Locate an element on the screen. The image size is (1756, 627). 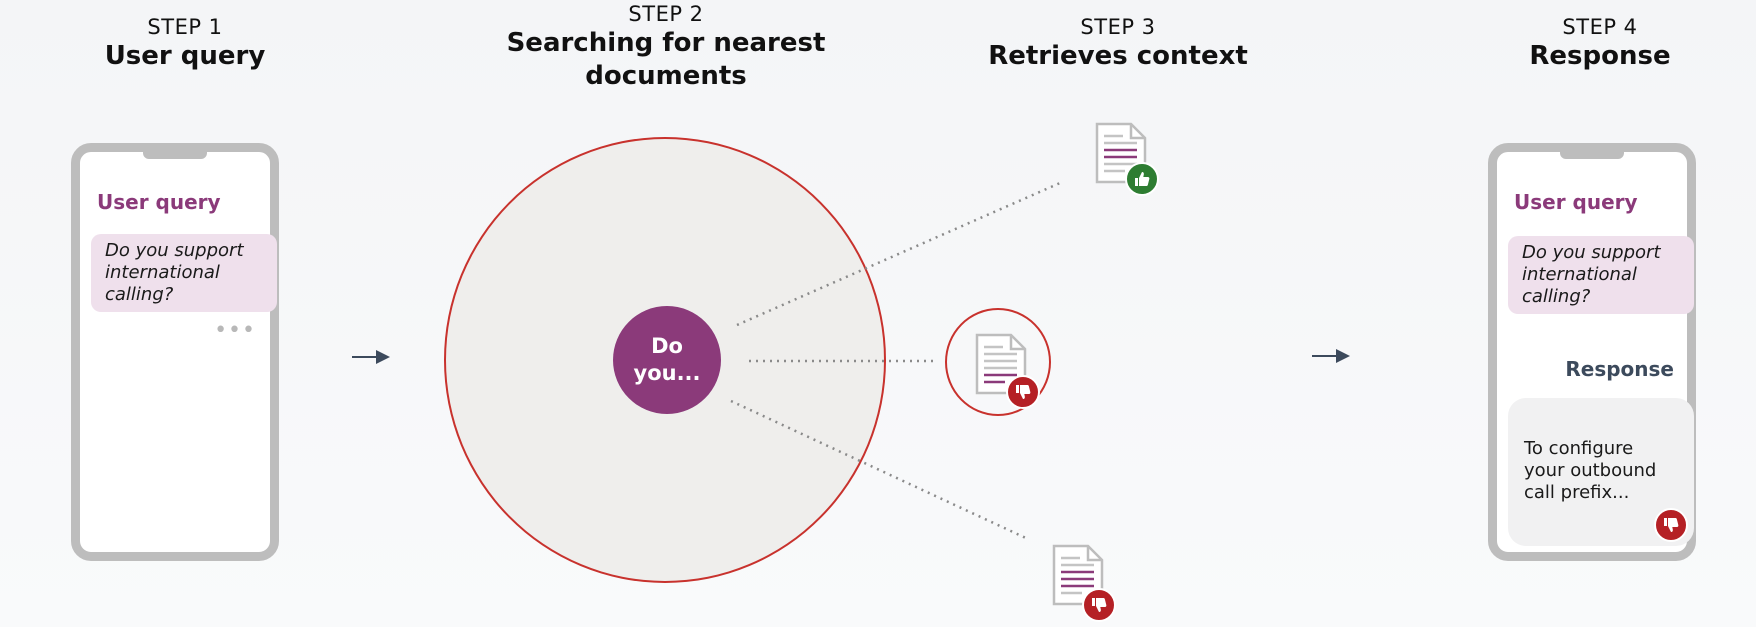
step-4-heading: STEP 4 Response is located at coordinates (1600, 43).